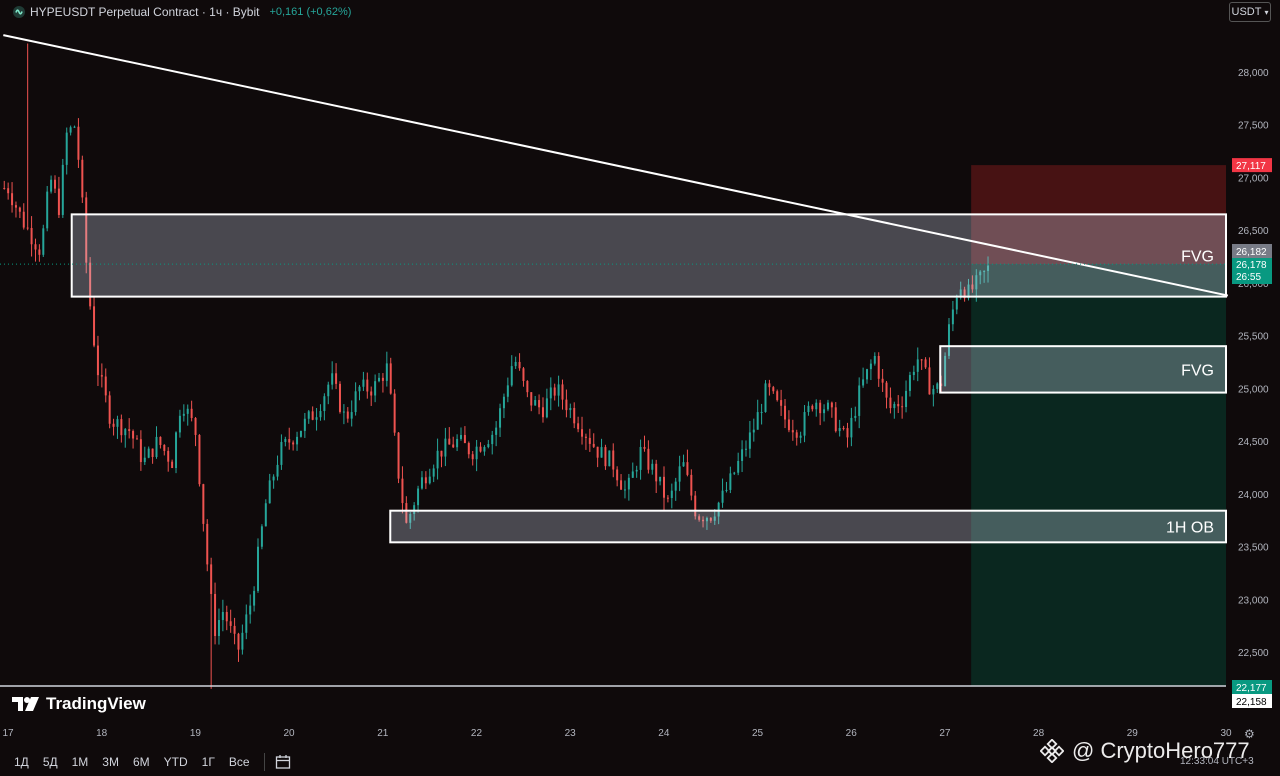 The width and height of the screenshot is (1280, 776). I want to click on upper-price-badge: 26,182, so click(1252, 251).